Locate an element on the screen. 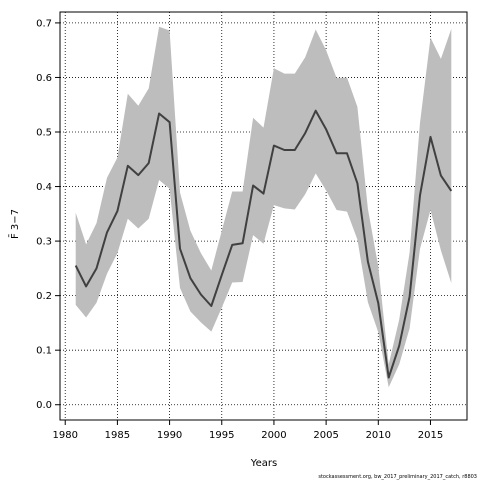  y-tick-label: 0.5 is located at coordinates (44, 133).